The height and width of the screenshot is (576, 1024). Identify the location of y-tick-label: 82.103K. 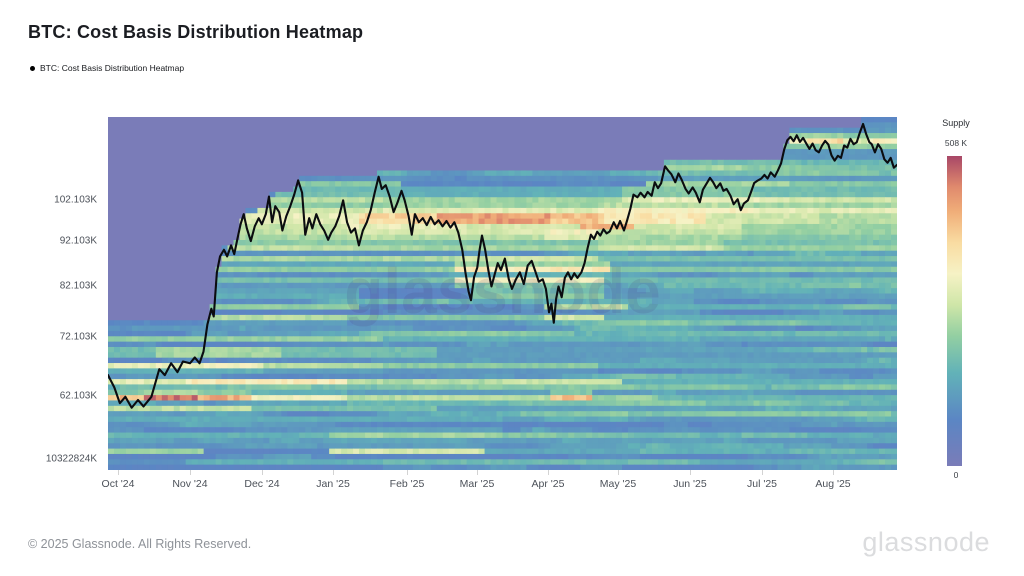
(78, 286).